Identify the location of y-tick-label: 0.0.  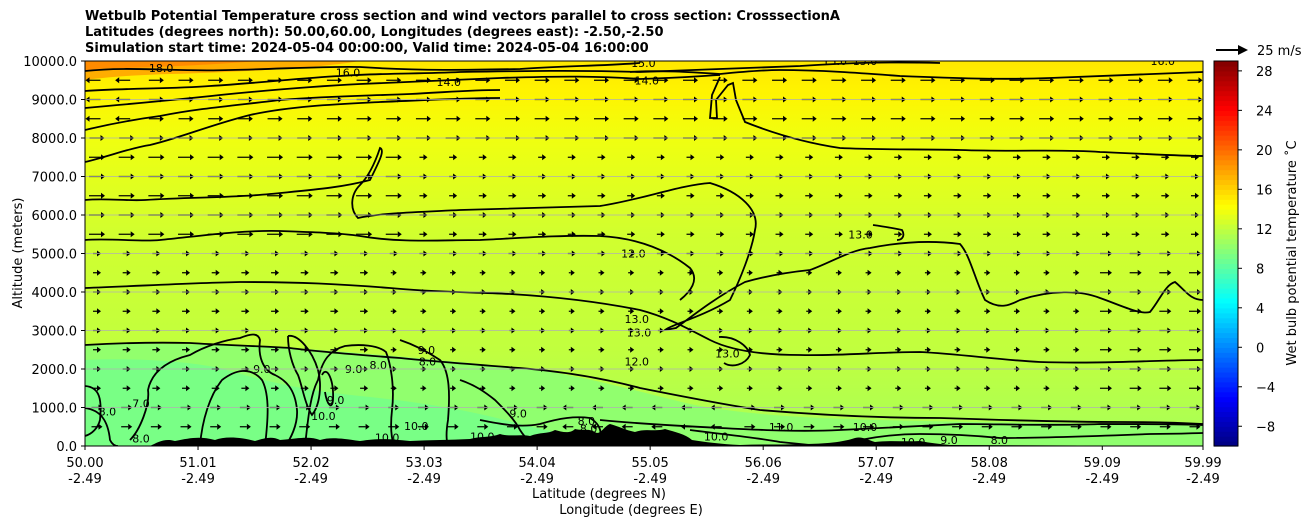
(66, 447).